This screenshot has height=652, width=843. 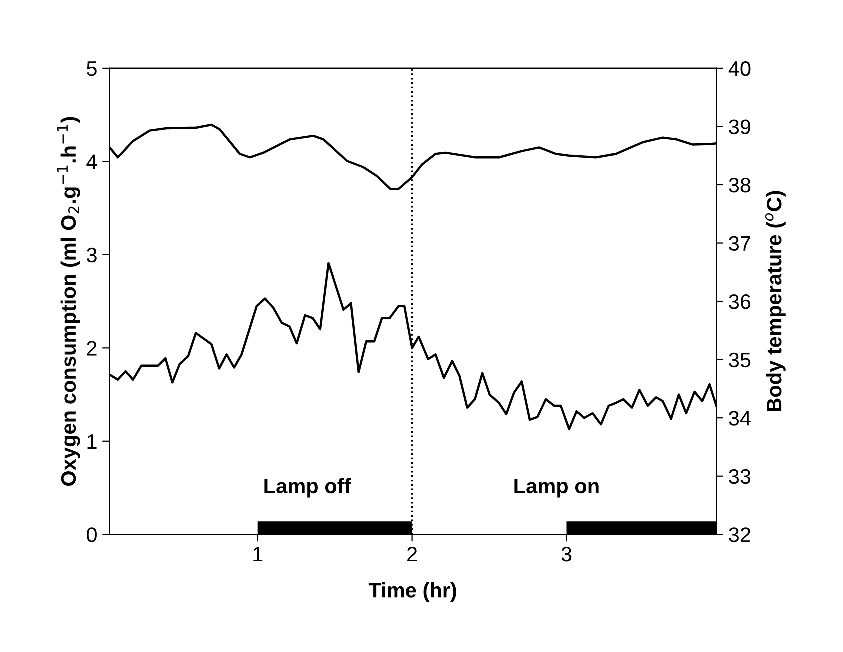 What do you see at coordinates (740, 185) in the screenshot?
I see `y2-tick-label: 38` at bounding box center [740, 185].